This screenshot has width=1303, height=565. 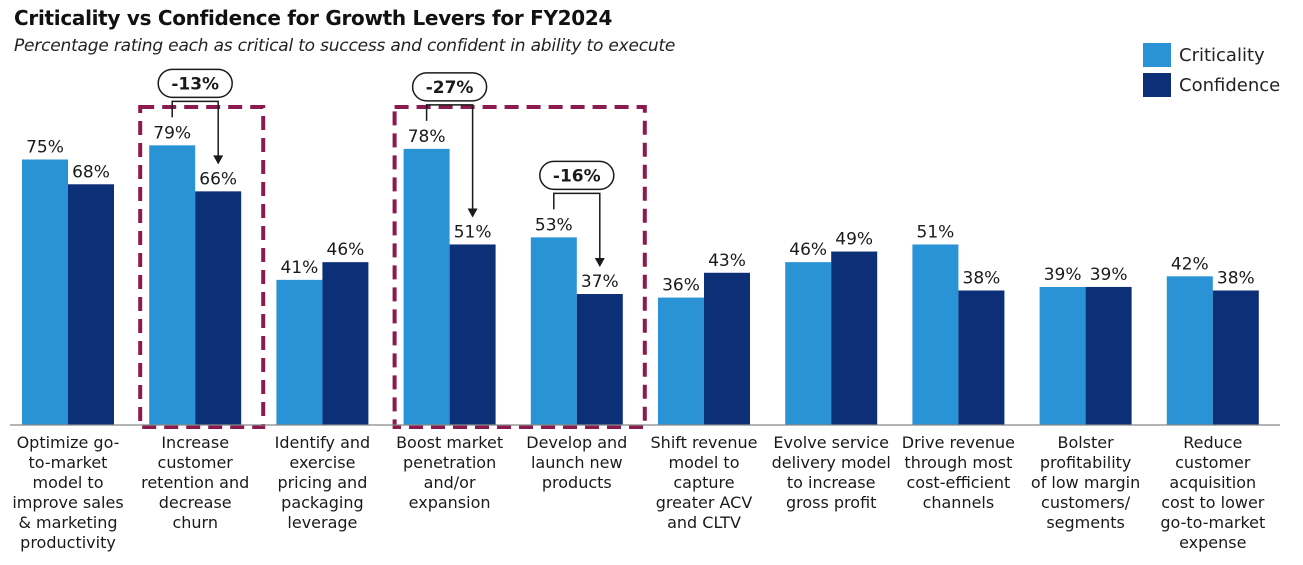 What do you see at coordinates (195, 502) in the screenshot?
I see `category-label-1-3: decrease` at bounding box center [195, 502].